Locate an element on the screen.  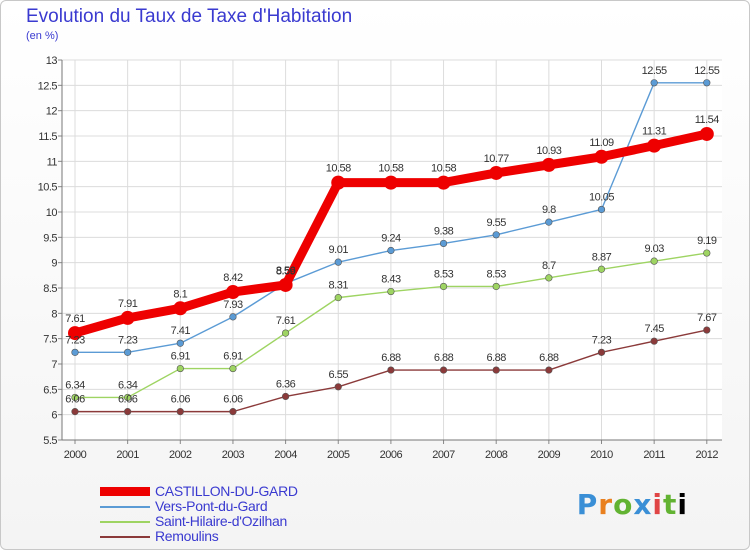
y-axis-unit-label: (en %) is located at coordinates (42, 36).